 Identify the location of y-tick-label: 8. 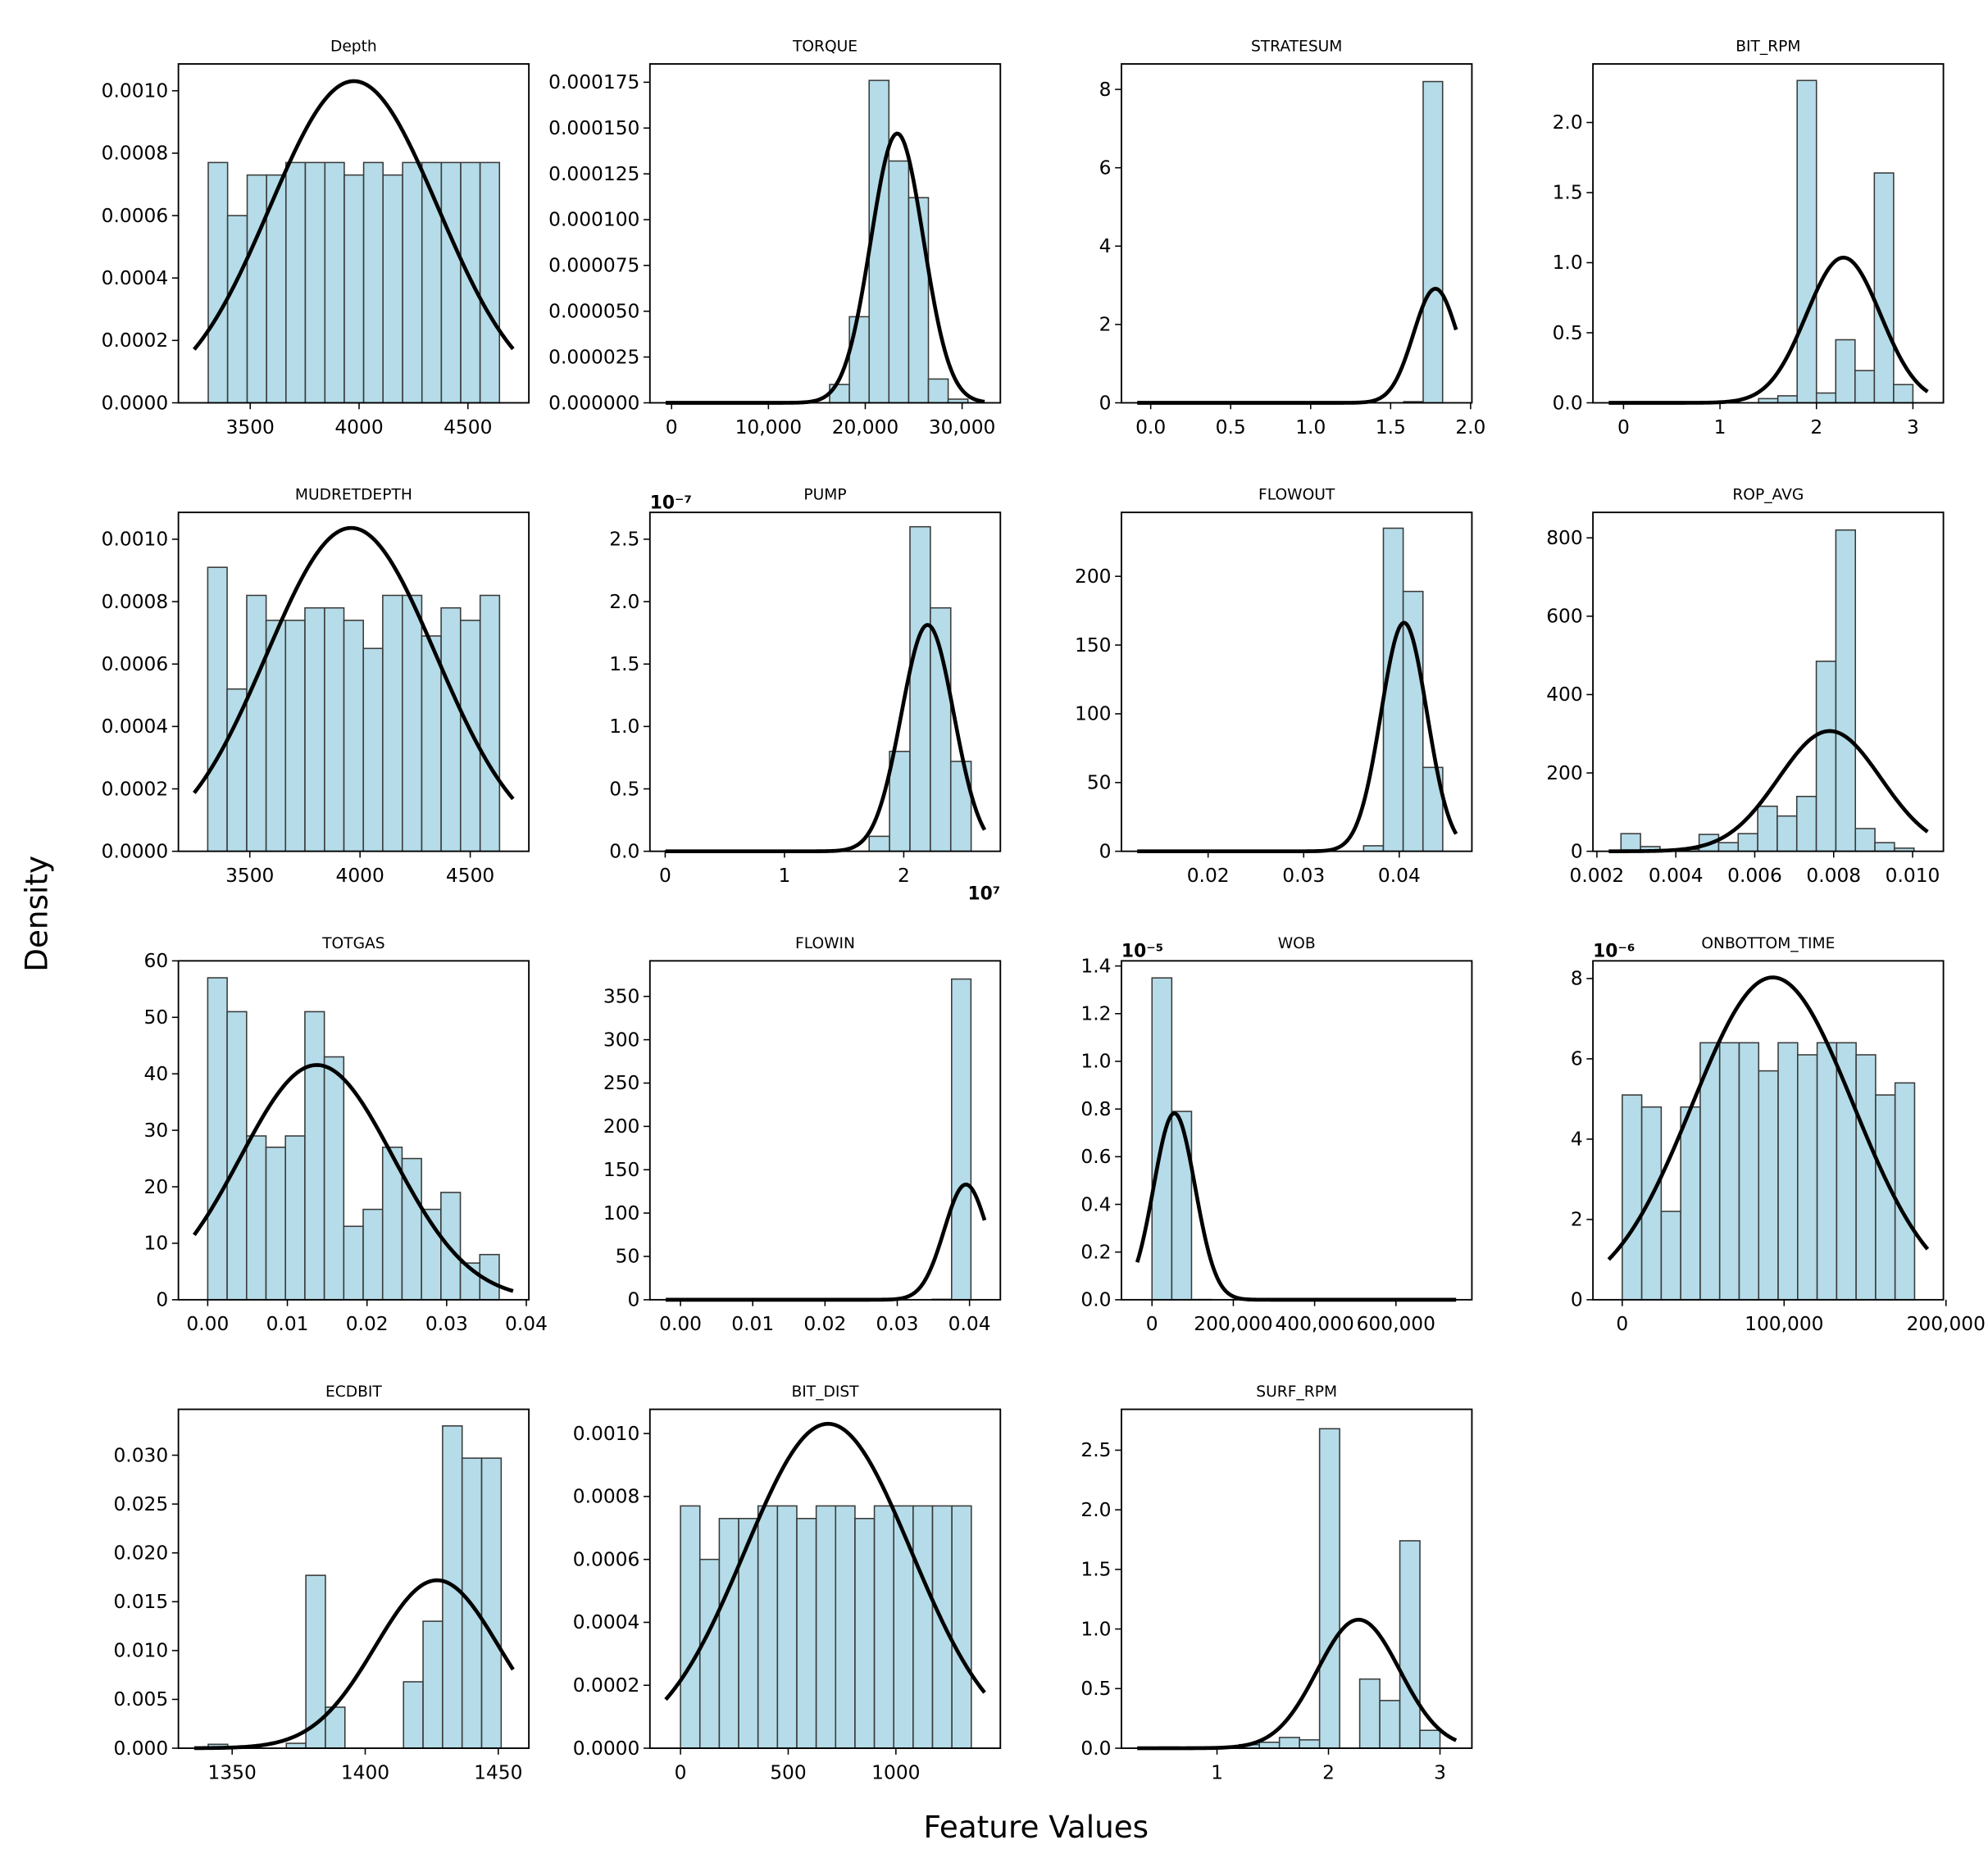
(1577, 979).